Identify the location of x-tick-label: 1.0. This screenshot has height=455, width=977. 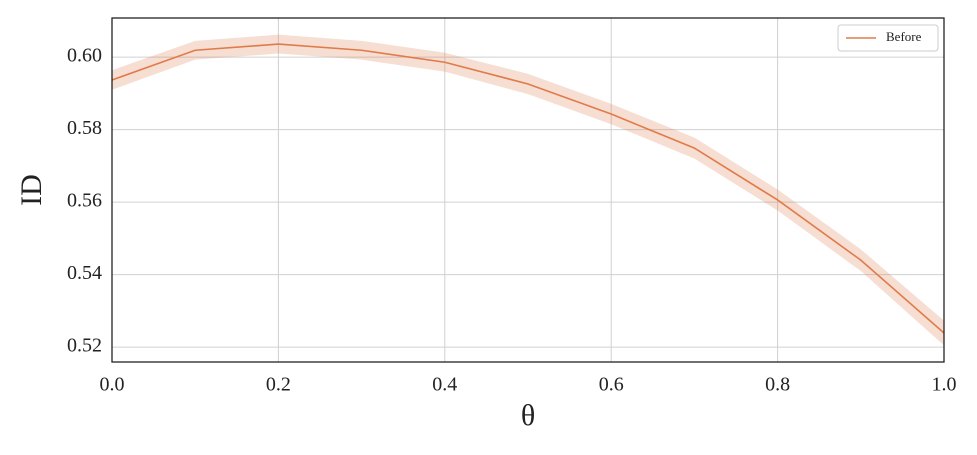
(944, 385).